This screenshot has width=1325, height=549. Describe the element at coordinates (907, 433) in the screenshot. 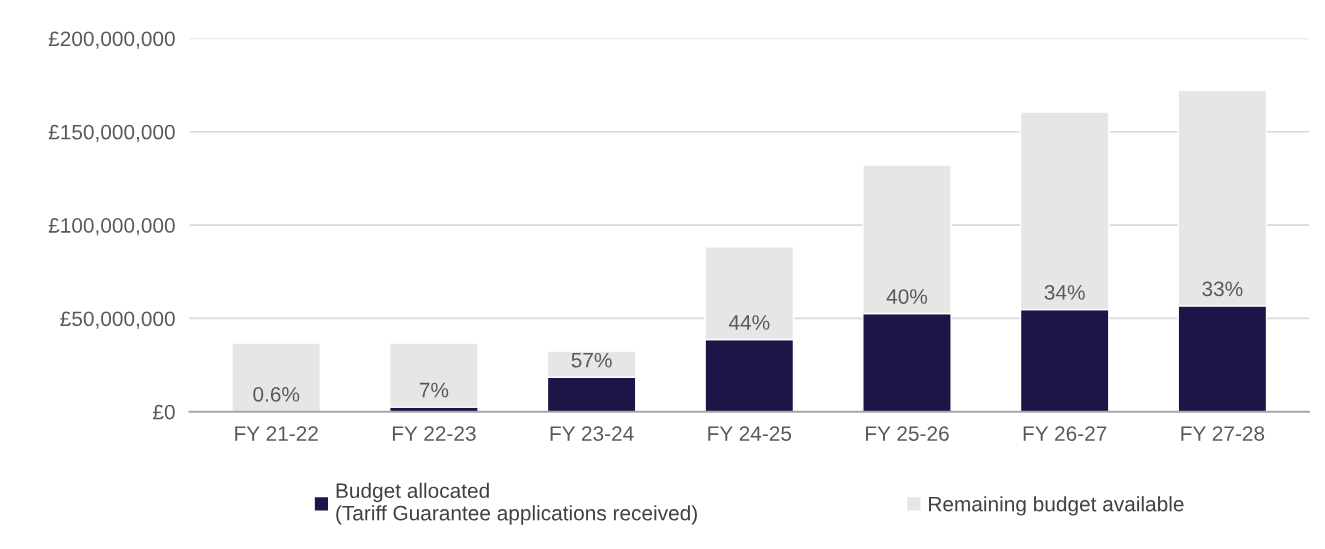

I see `x-tick-label: FY 25-26` at that location.